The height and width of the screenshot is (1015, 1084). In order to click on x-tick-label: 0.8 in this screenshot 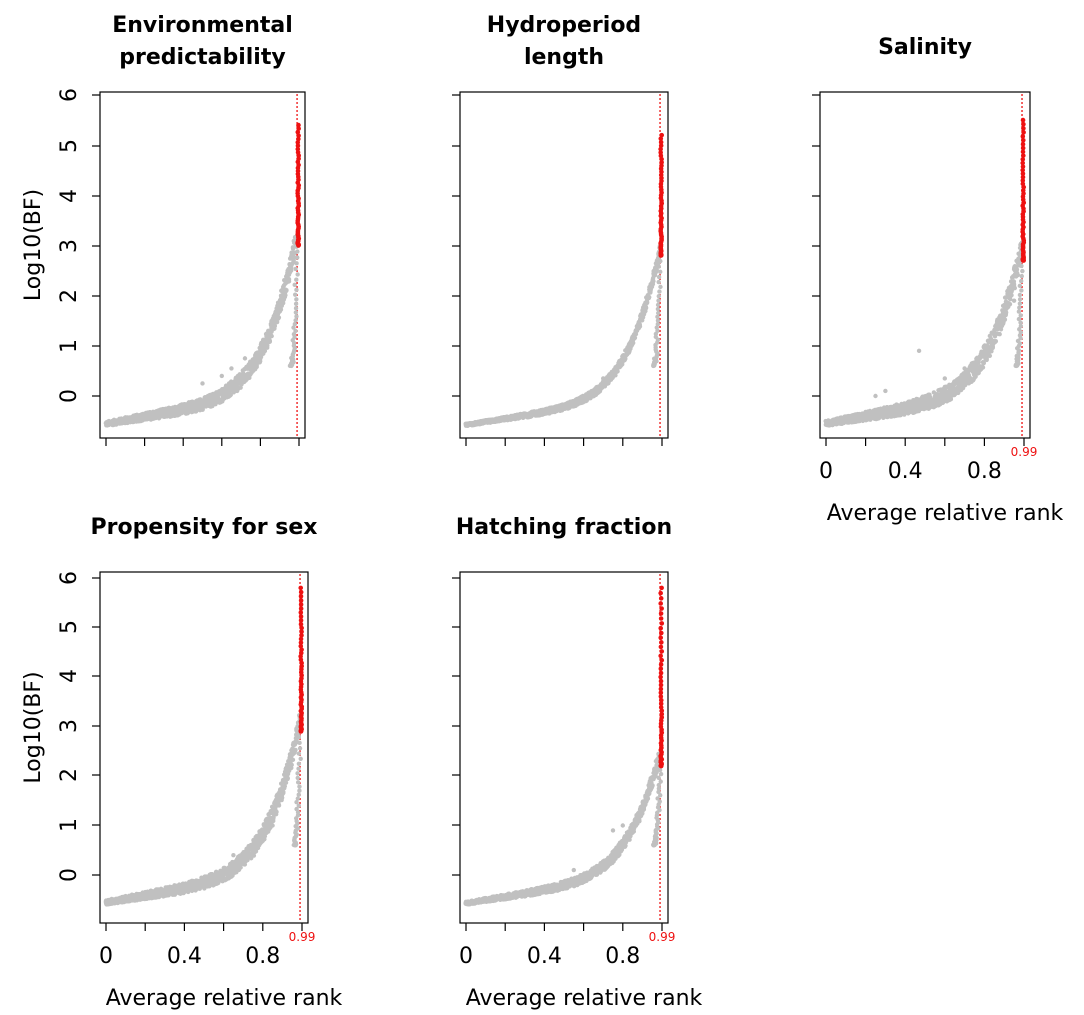, I will do `click(622, 956)`.